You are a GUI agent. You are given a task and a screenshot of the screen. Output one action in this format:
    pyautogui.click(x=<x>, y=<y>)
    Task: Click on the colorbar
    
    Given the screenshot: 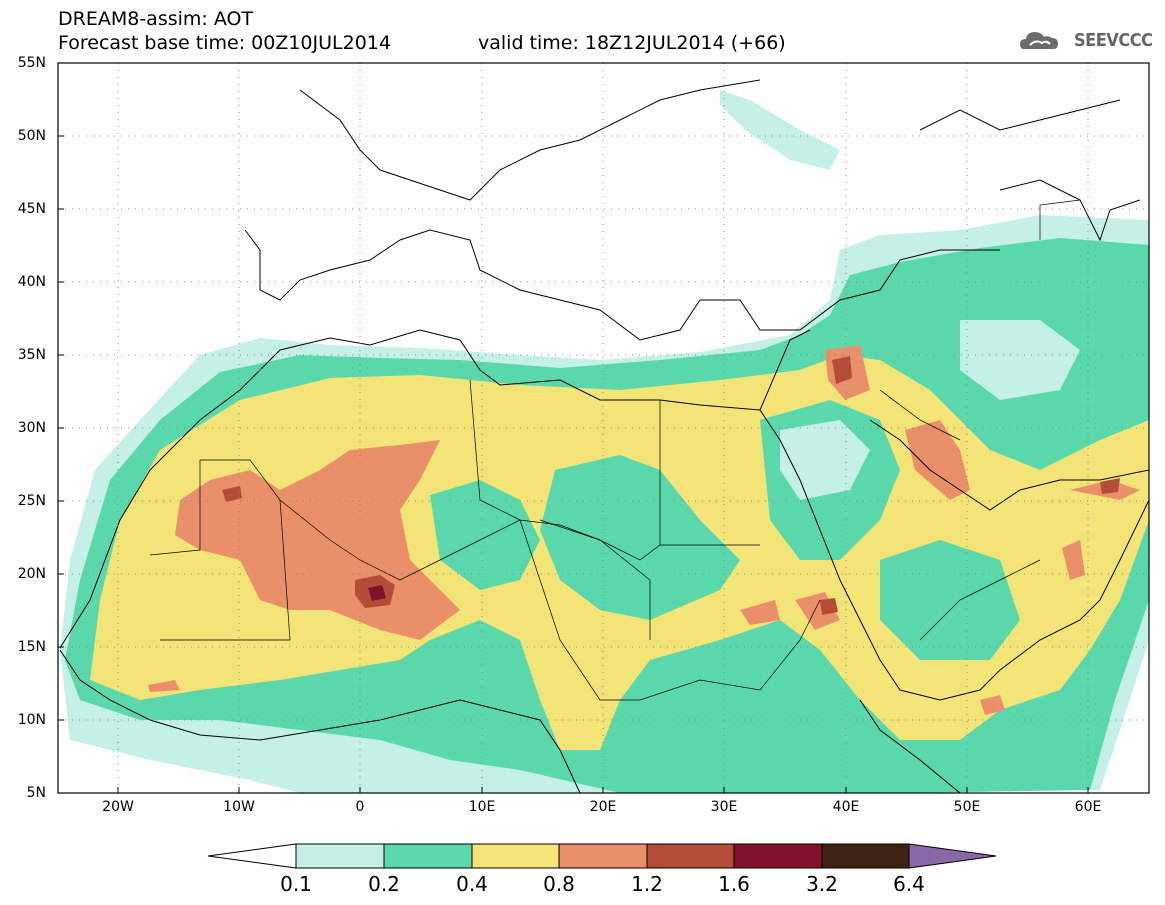 What is the action you would take?
    pyautogui.click(x=602, y=856)
    